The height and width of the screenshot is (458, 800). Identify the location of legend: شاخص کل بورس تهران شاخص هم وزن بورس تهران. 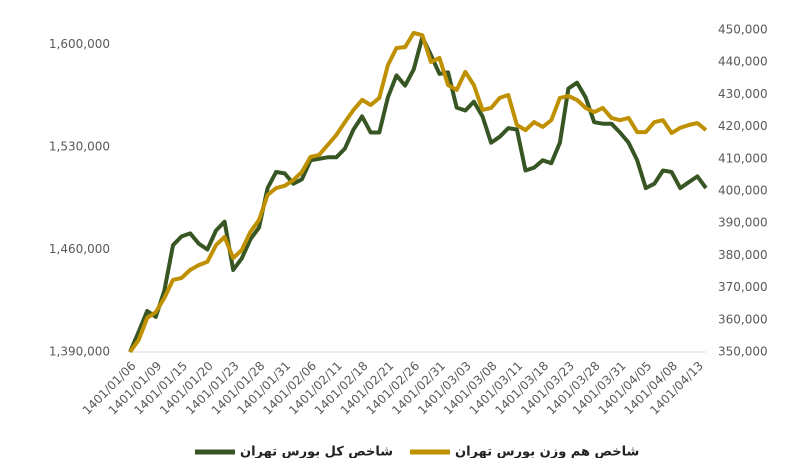
(417, 451).